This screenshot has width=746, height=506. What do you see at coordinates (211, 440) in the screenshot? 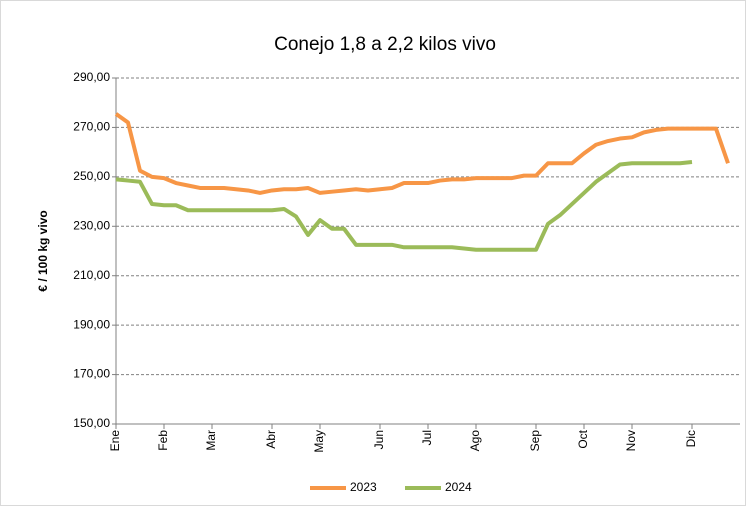
I see `x-tick-label: Mar` at bounding box center [211, 440].